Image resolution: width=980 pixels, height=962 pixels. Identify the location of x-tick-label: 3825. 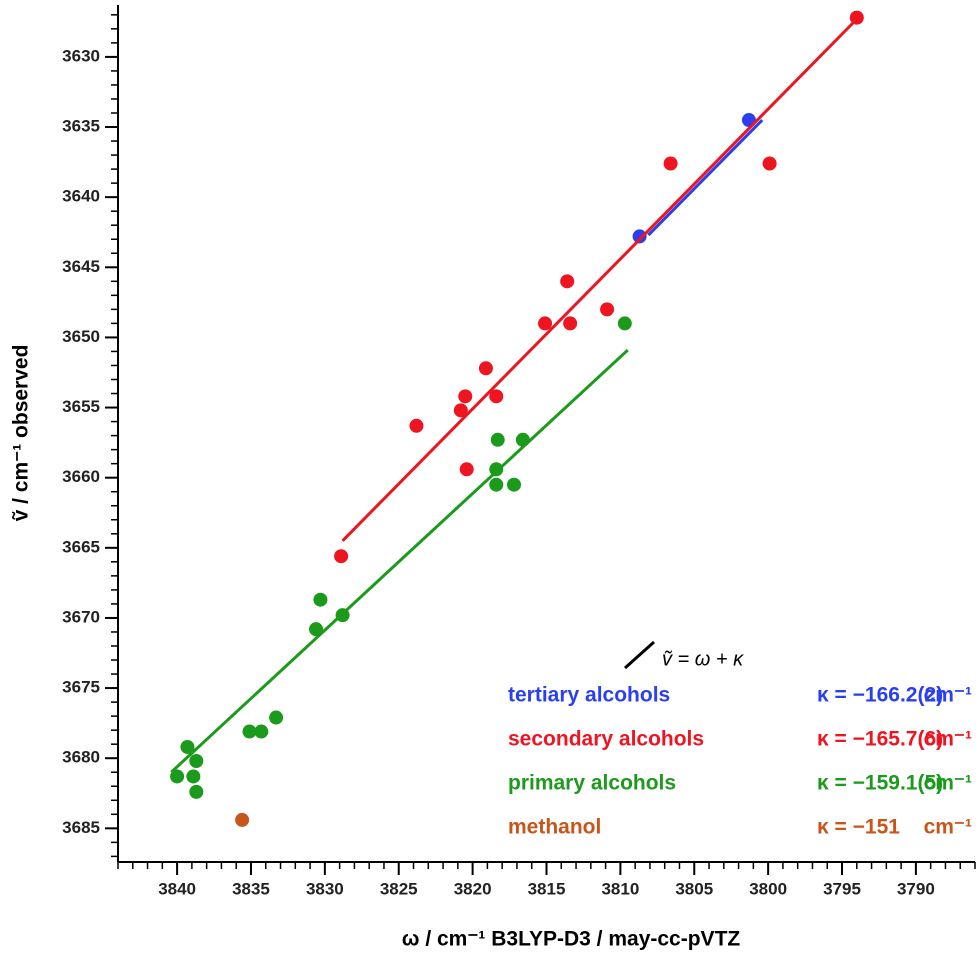
(399, 888).